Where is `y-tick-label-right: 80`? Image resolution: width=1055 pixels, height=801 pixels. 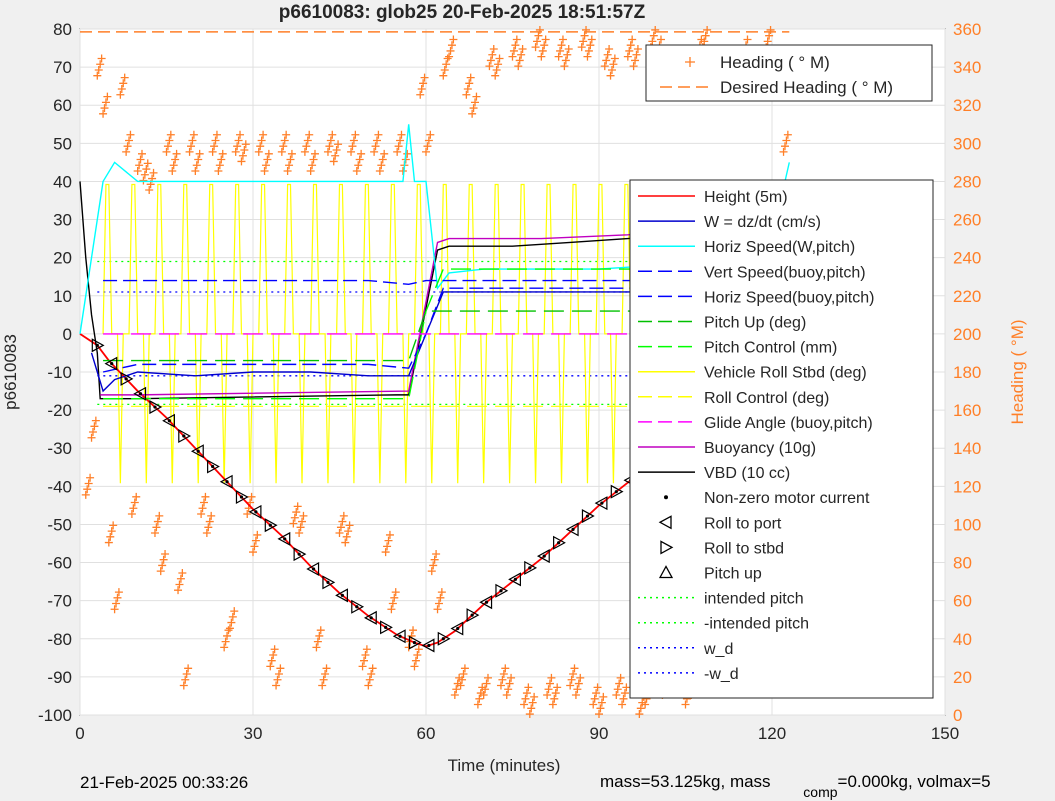
y-tick-label-right: 80 is located at coordinates (962, 563).